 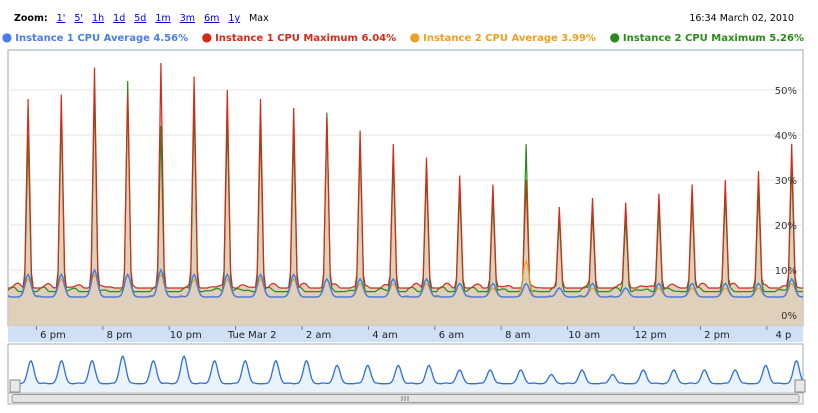 What do you see at coordinates (786, 91) in the screenshot?
I see `y-tick-label: 50%` at bounding box center [786, 91].